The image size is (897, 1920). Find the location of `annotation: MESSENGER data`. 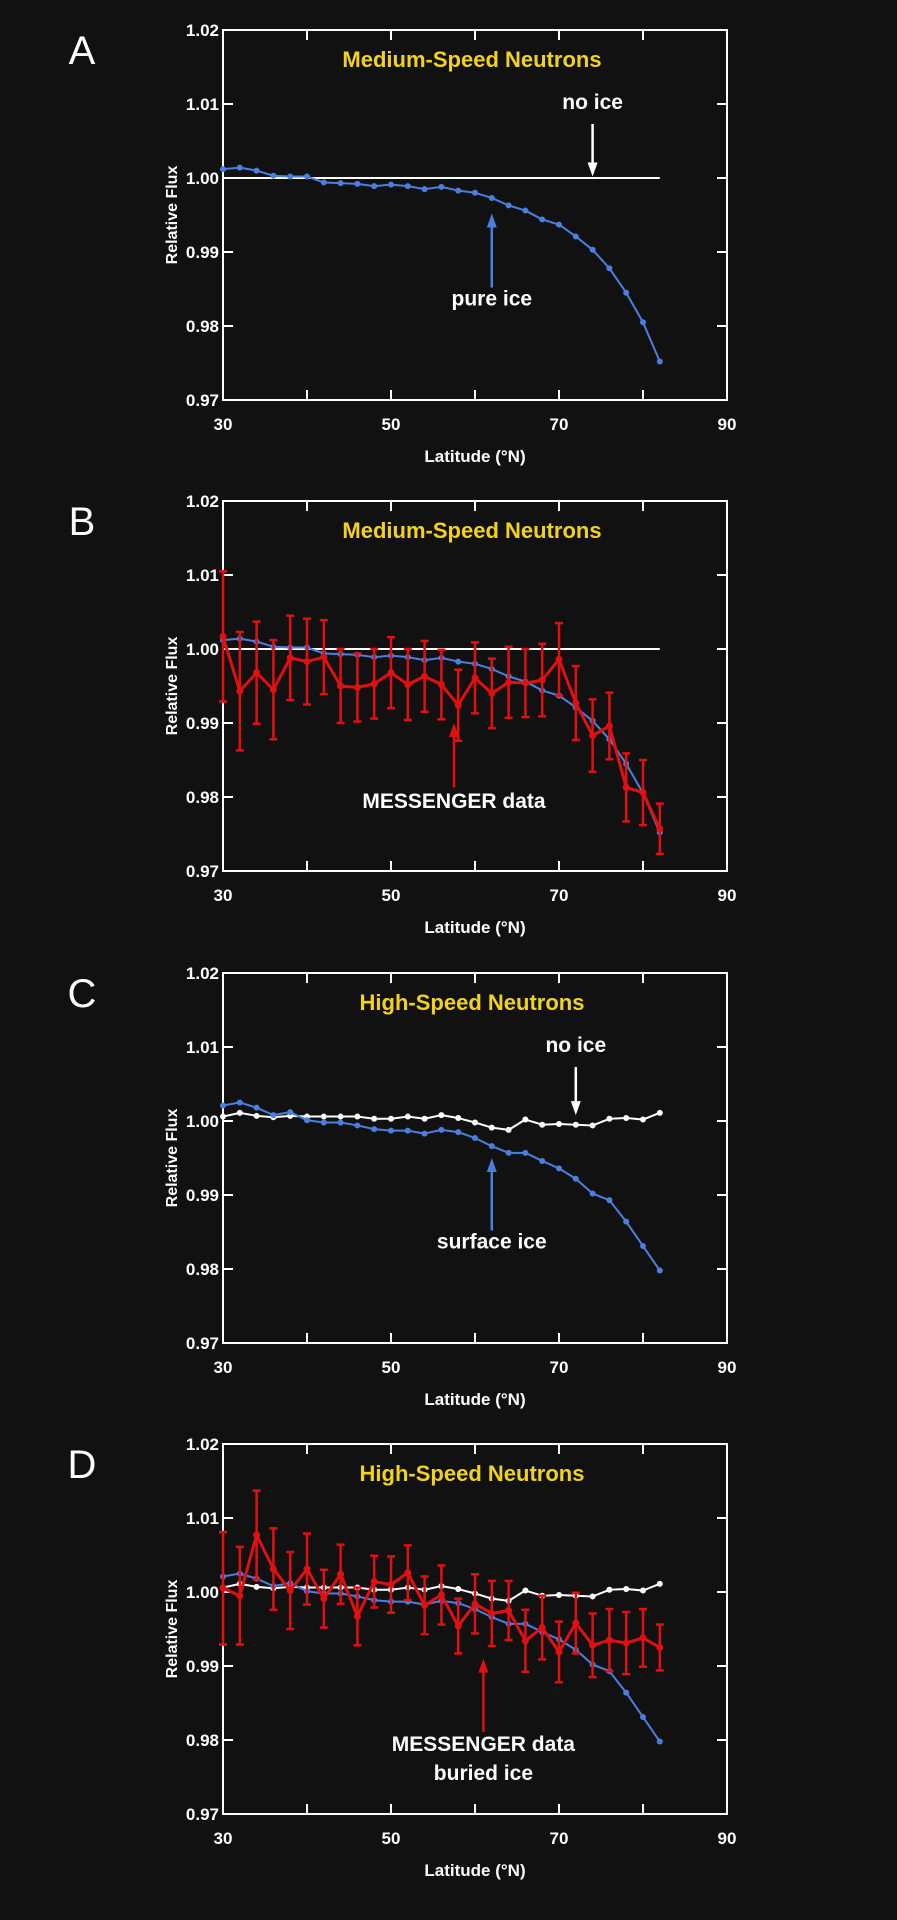

annotation: MESSENGER data is located at coordinates (454, 768).